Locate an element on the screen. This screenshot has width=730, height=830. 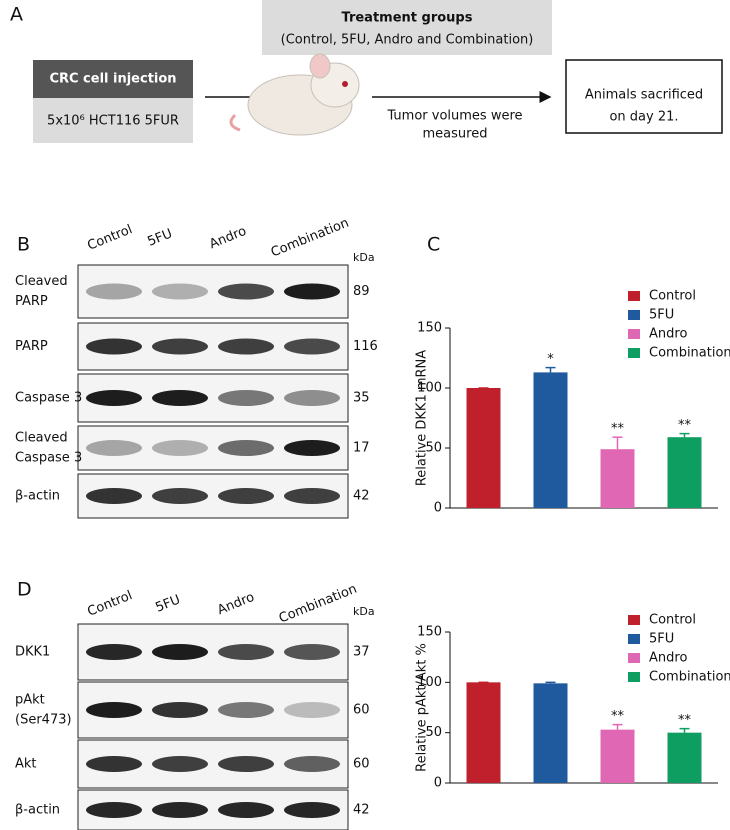
kda-label: 35 is located at coordinates (361, 398).